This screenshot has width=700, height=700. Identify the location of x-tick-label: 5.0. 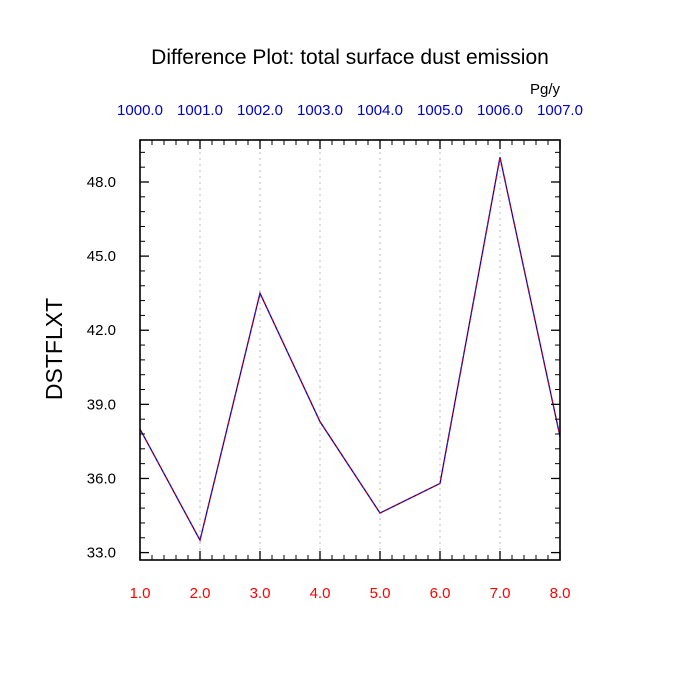
(380, 593).